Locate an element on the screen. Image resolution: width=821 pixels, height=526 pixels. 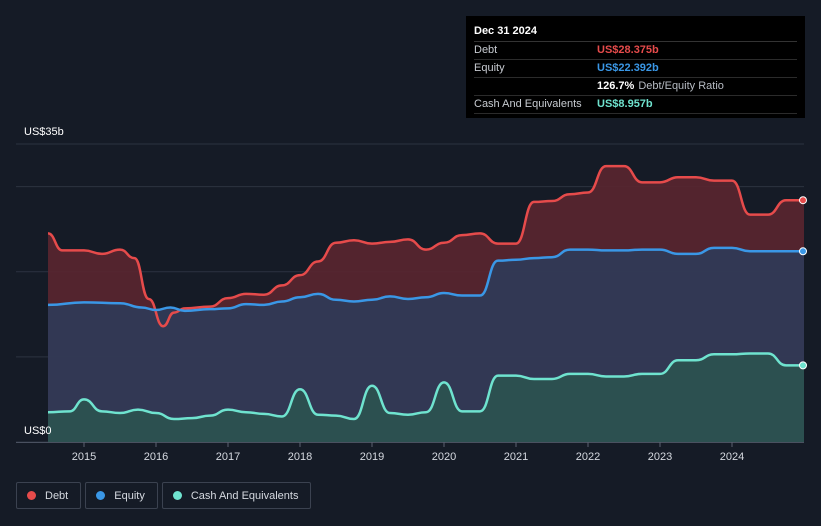
legend-item-cash: Cash And Equivalents is located at coordinates (236, 495).